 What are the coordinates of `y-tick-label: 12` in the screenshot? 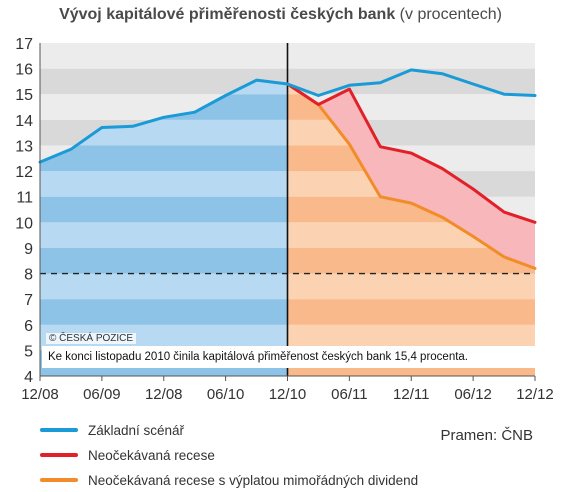 It's located at (24, 172).